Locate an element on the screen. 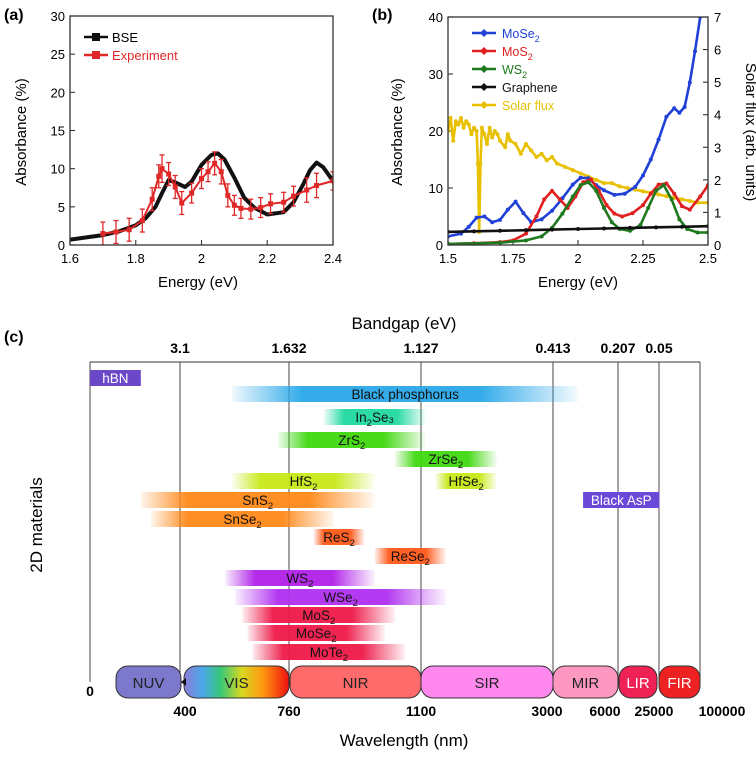  material-label-sns2: SnS2 is located at coordinates (257, 502).